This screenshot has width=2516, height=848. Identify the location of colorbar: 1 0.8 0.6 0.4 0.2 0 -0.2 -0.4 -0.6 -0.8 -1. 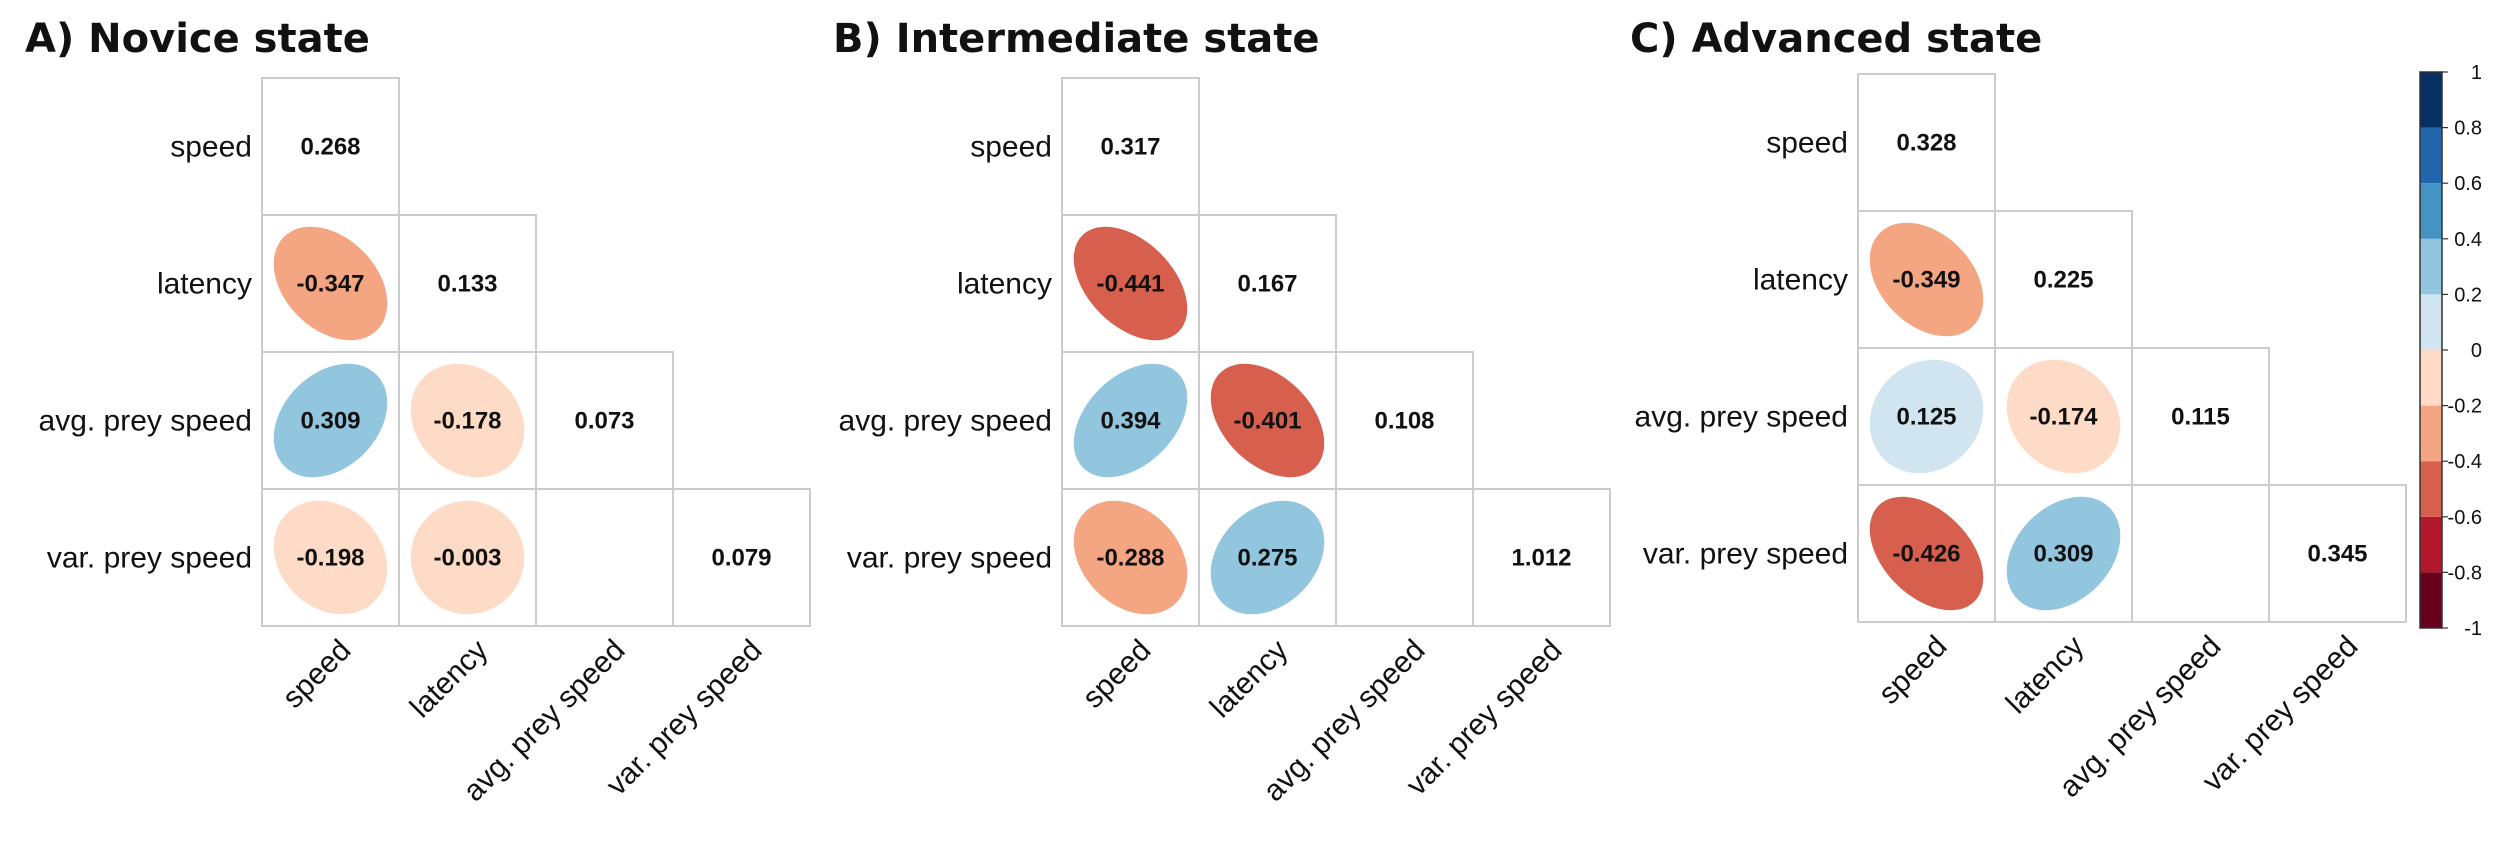
(2450, 351).